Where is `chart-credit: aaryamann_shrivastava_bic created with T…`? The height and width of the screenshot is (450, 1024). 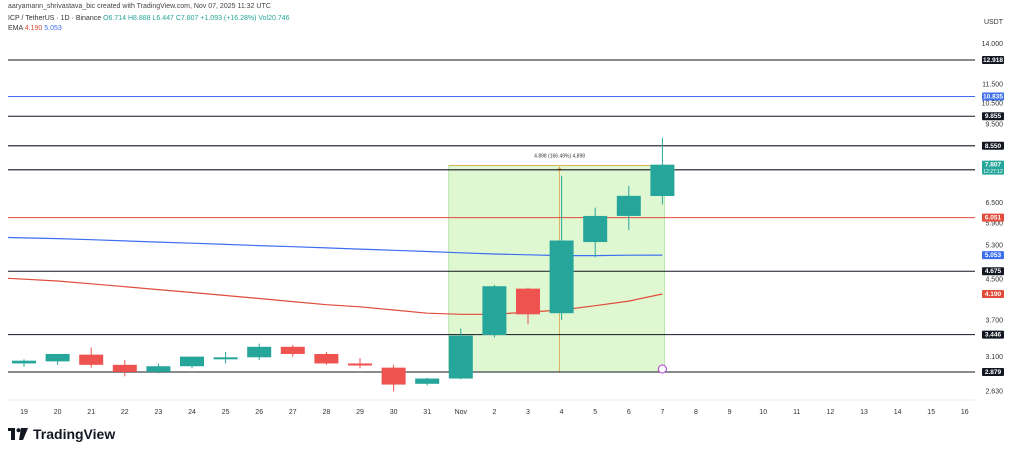 chart-credit: aaryamann_shrivastava_bic created with T… is located at coordinates (139, 6).